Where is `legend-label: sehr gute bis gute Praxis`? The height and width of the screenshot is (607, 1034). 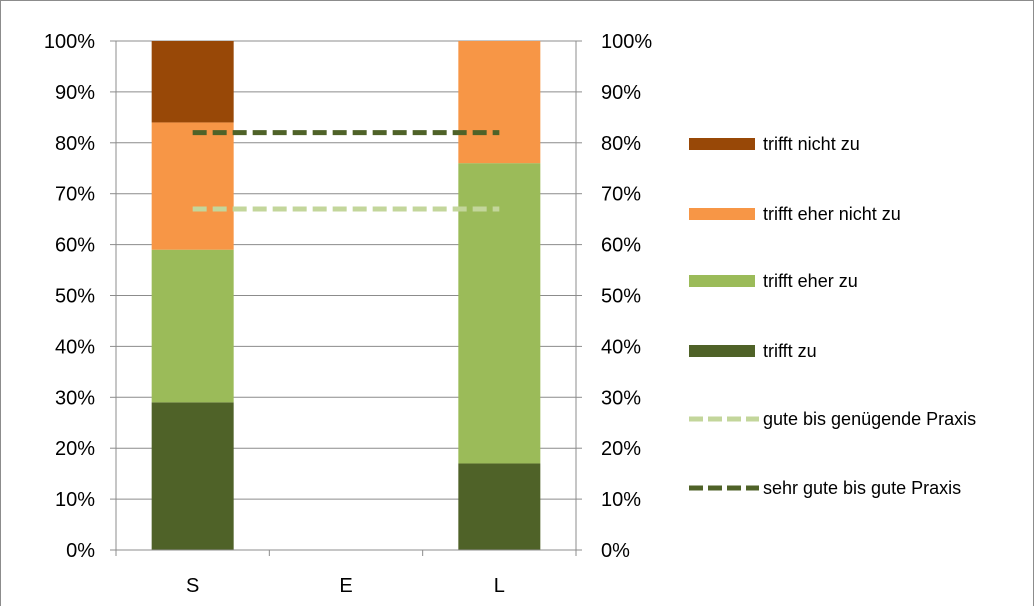
legend-label: sehr gute bis gute Praxis is located at coordinates (862, 488).